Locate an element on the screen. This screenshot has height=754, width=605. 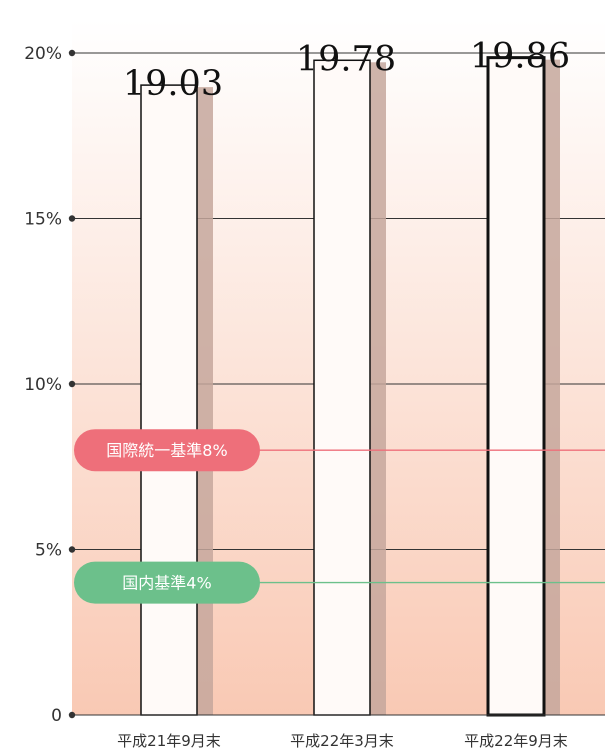
data-label: 19.03 is located at coordinates (173, 84).